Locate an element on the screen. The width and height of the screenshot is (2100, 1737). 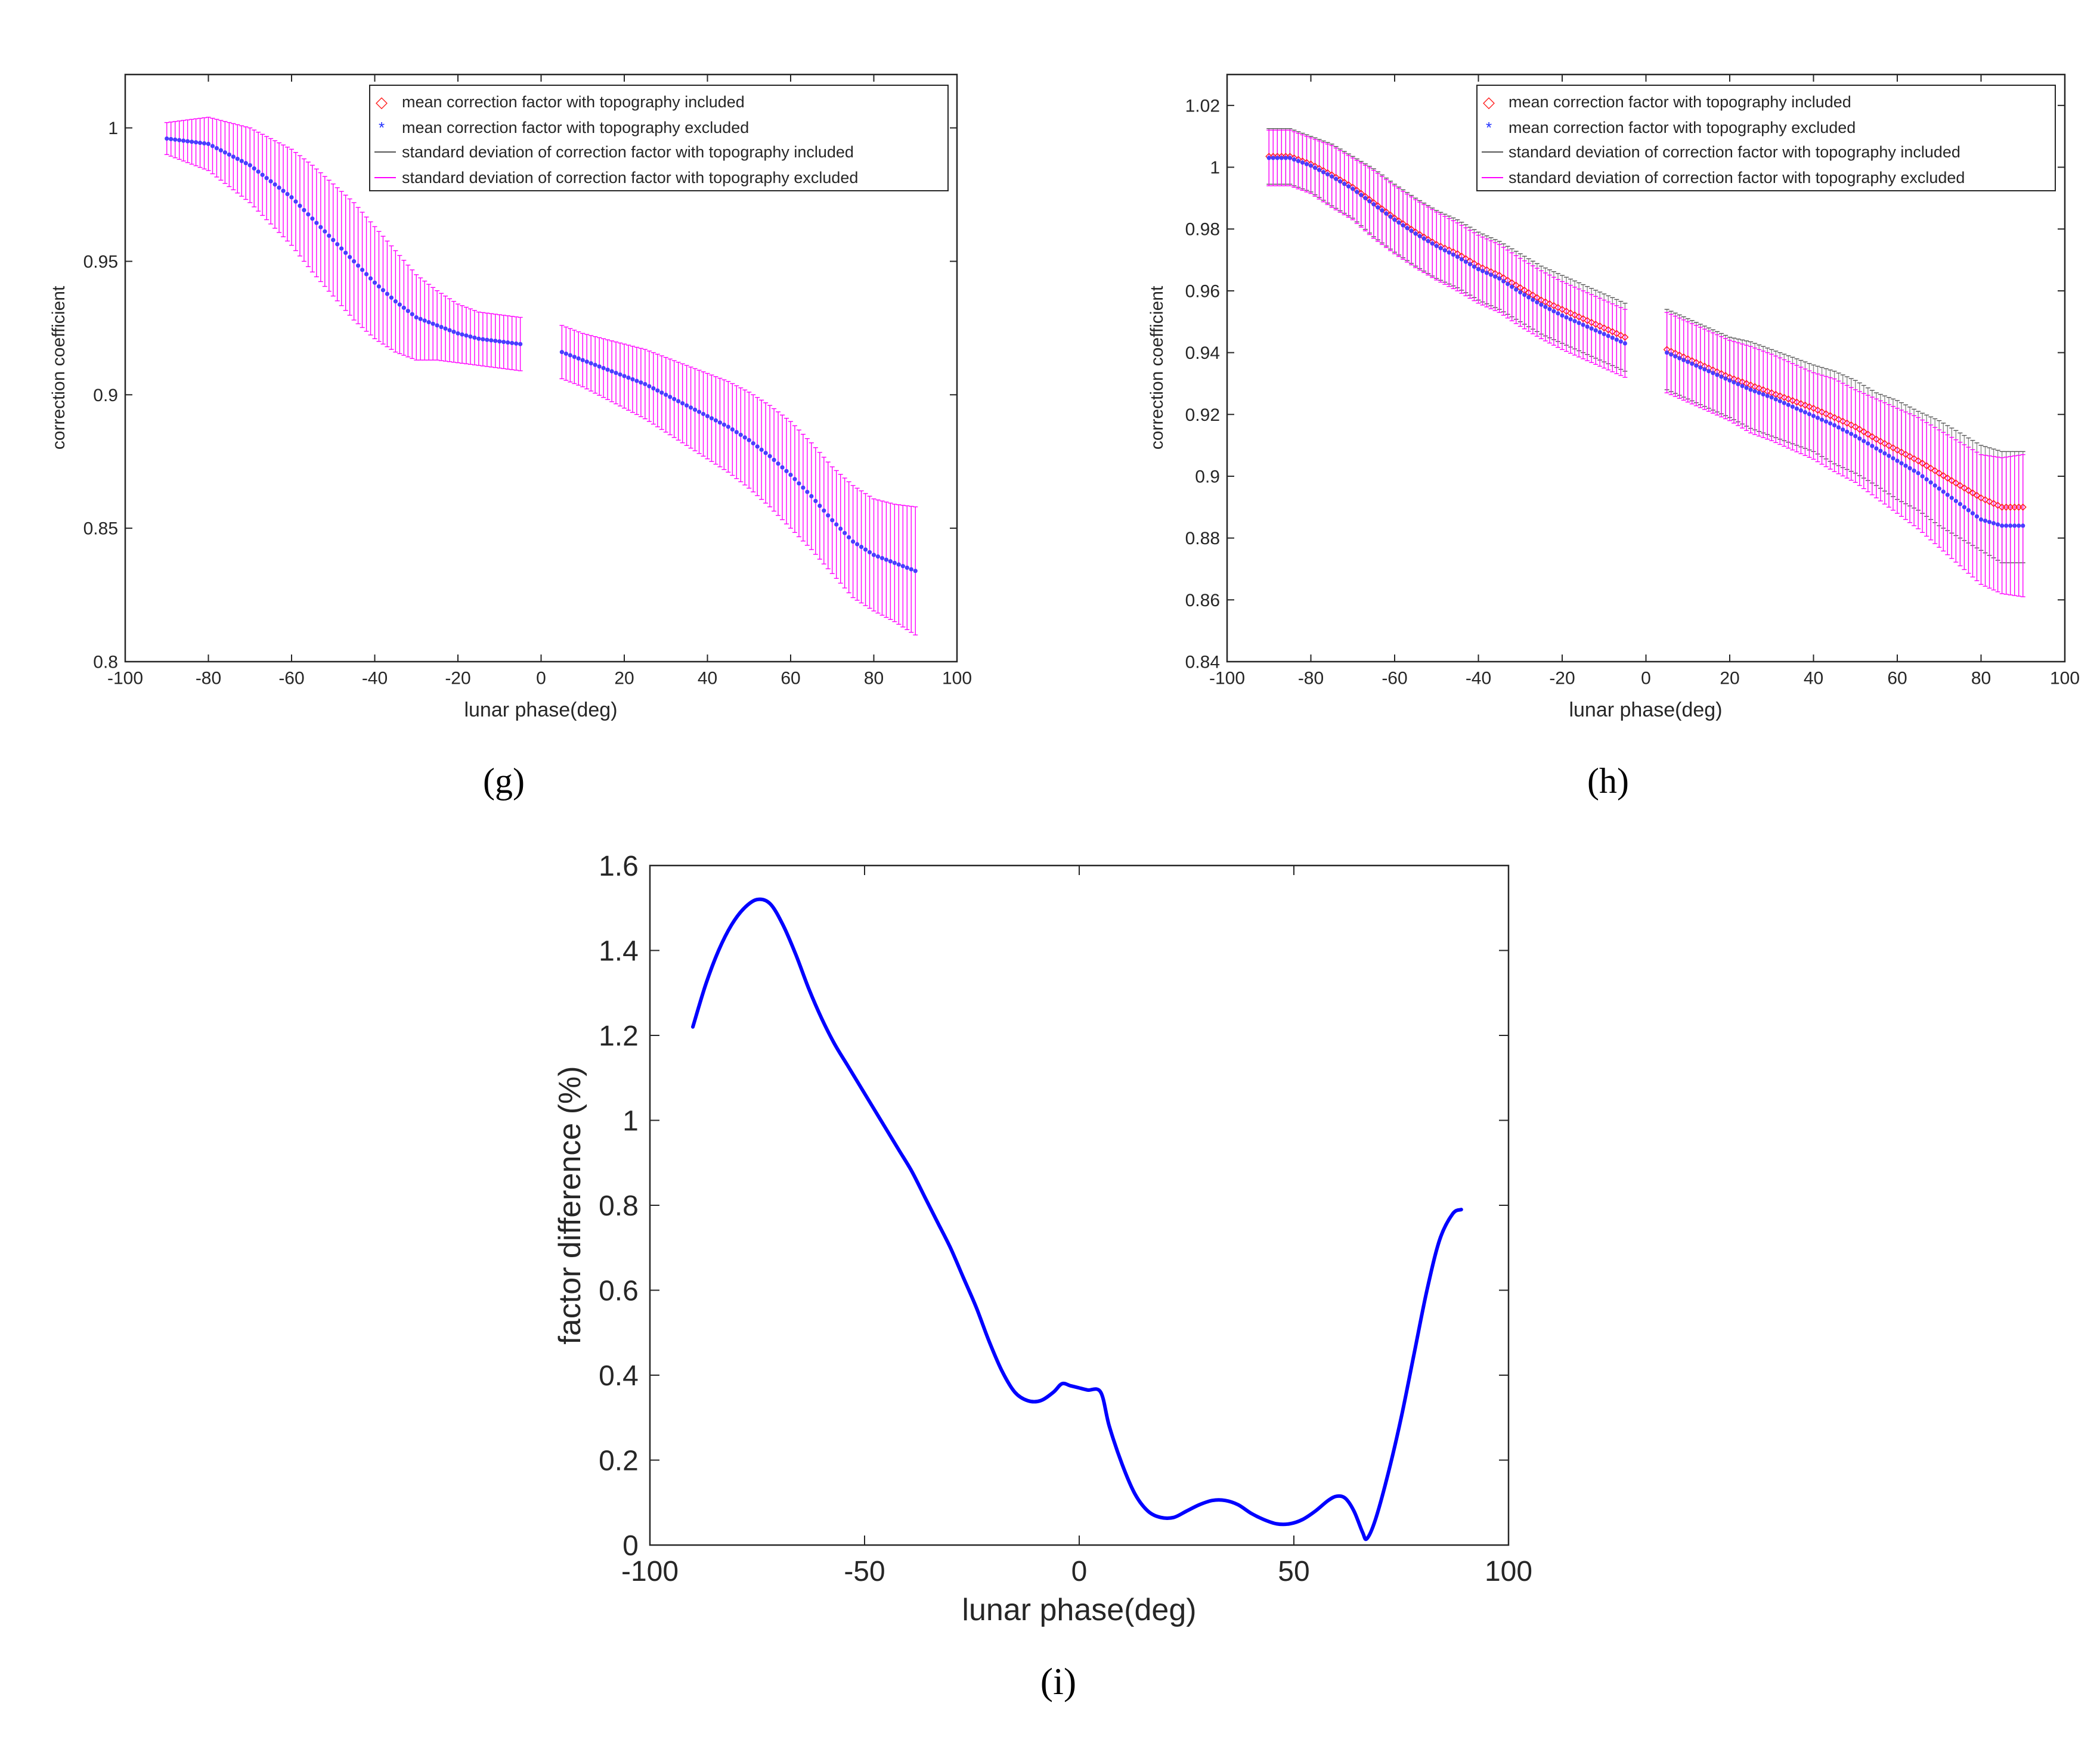
y-tick-label: 0.6 is located at coordinates (619, 1291).